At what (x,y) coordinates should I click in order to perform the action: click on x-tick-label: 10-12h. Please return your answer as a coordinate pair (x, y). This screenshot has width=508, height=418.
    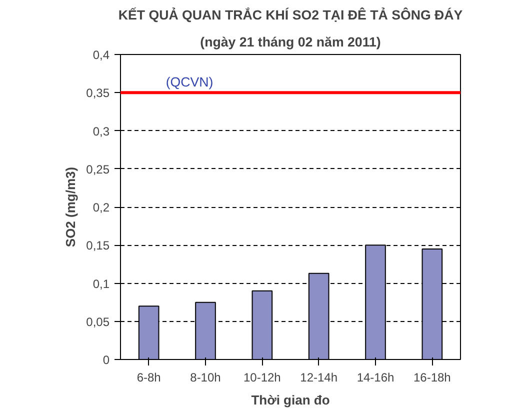
    Looking at the image, I should click on (262, 377).